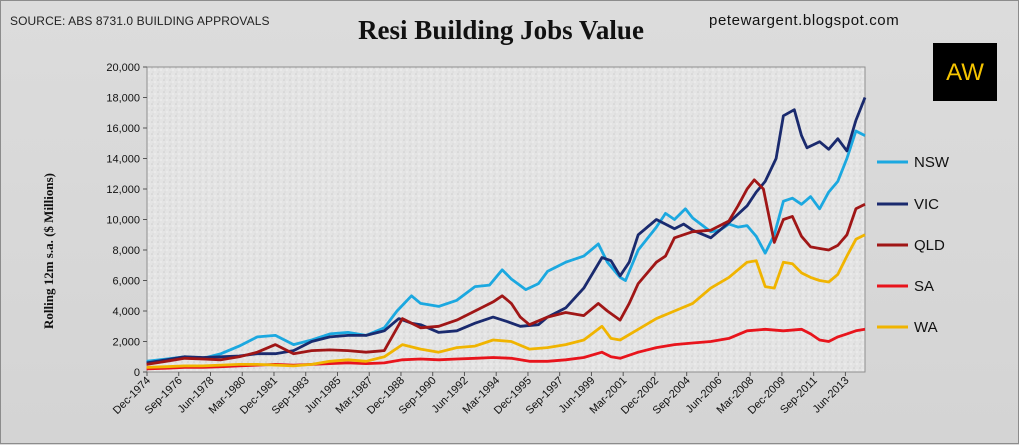 The height and width of the screenshot is (445, 1019). I want to click on legend-label-sa: SA, so click(924, 286).